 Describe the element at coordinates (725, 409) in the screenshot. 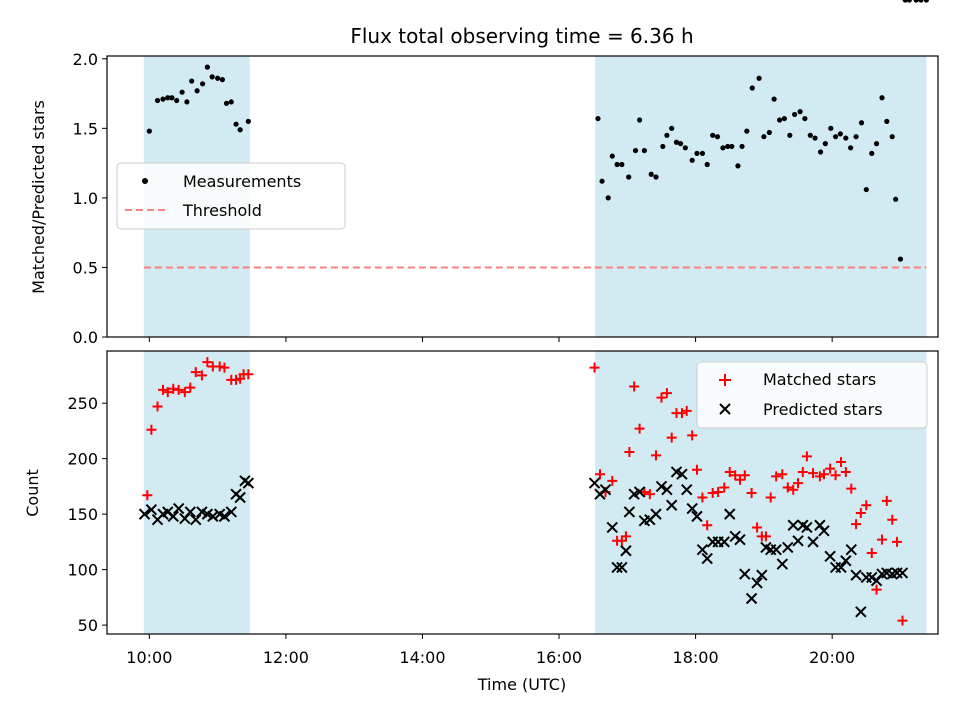

I see `predicted-legend-marker` at that location.